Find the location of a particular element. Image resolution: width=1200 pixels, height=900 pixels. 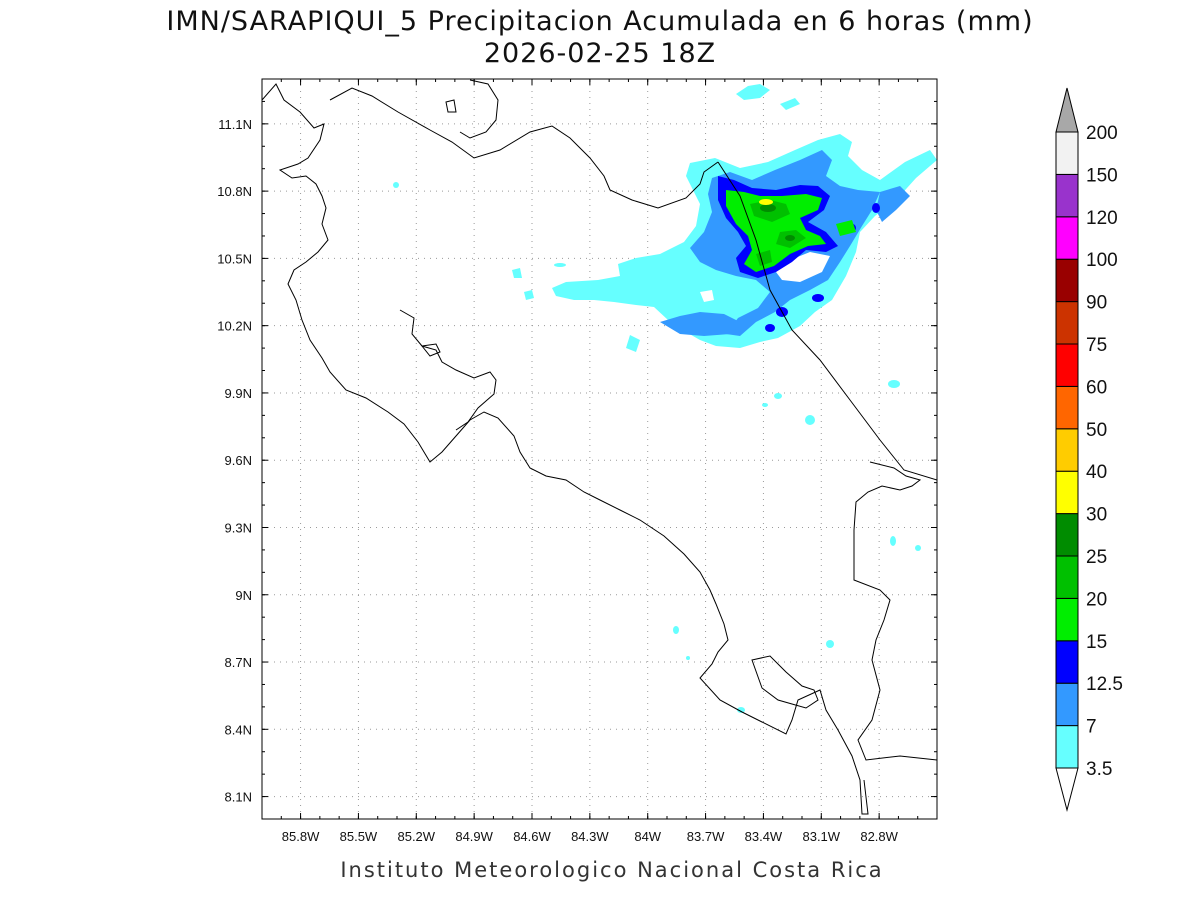

precip-area-green-main is located at coordinates (776, 231).